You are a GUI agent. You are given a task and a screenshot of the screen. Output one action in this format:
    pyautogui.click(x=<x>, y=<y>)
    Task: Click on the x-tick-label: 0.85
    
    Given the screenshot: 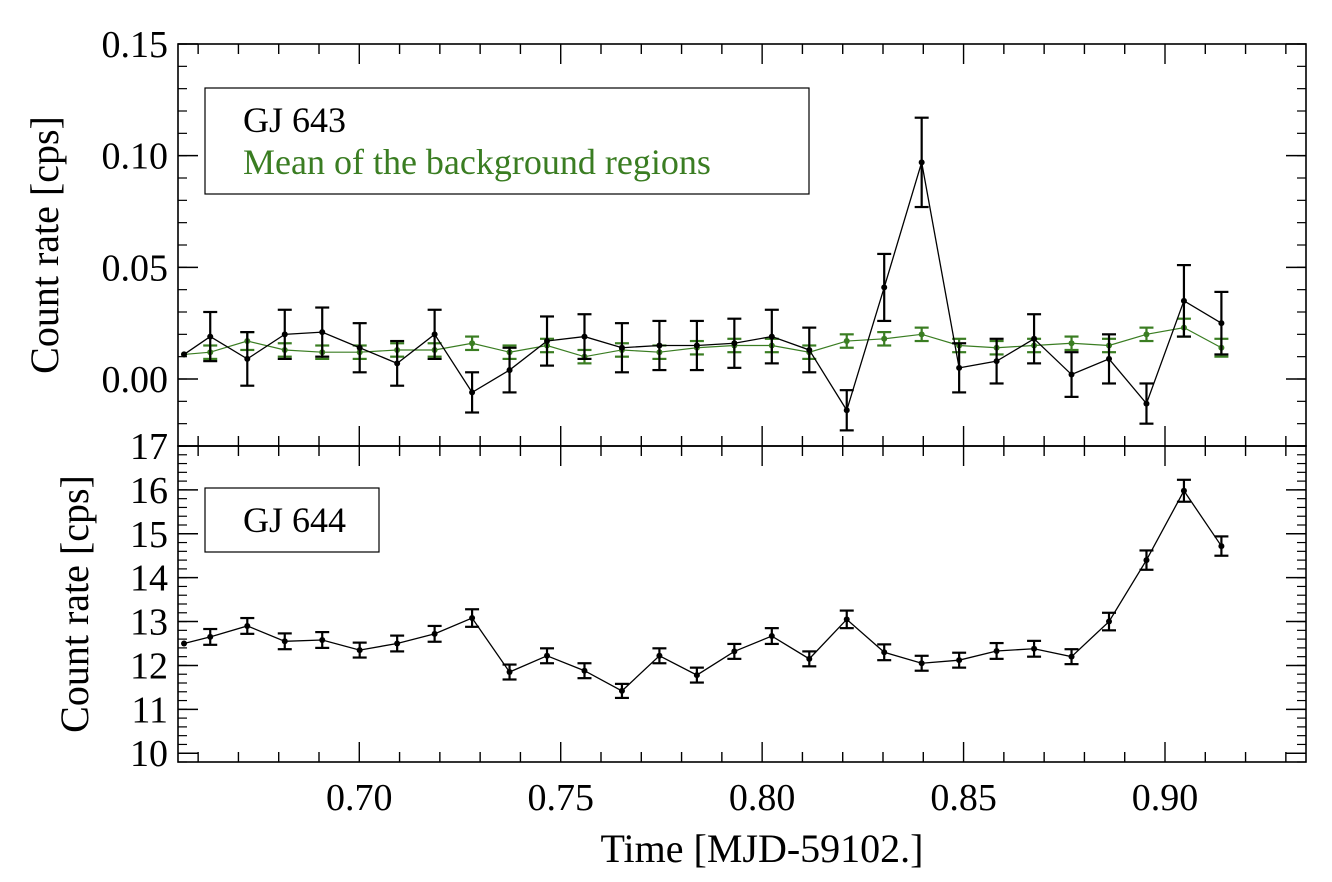 What is the action you would take?
    pyautogui.click(x=963, y=798)
    